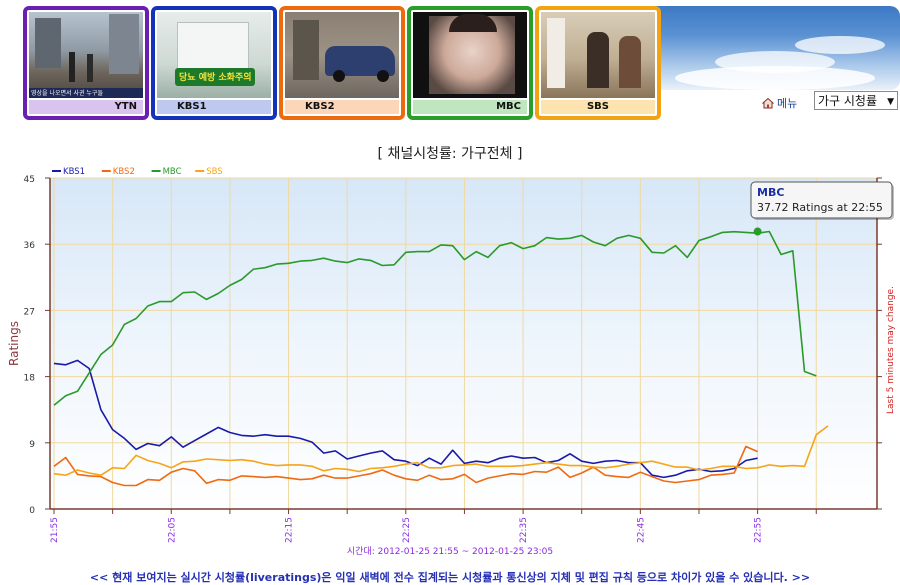 This screenshot has width=900, height=585. Describe the element at coordinates (820, 207) in the screenshot. I see `tooltip-value-text: 37.72 Ratings at 22:55` at that location.